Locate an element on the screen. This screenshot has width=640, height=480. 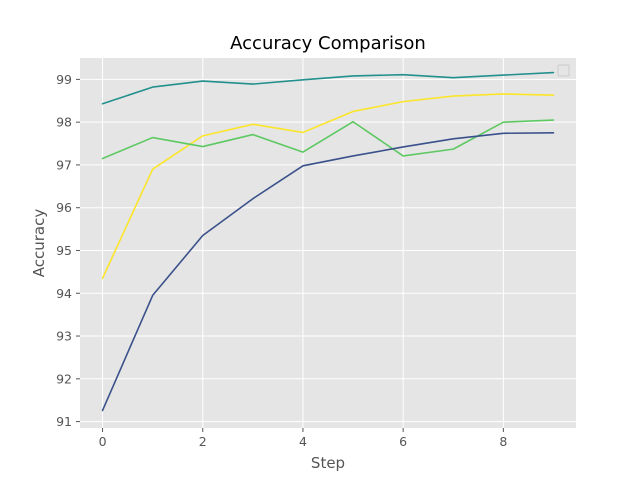
y-tick-label: 91 is located at coordinates (64, 421).